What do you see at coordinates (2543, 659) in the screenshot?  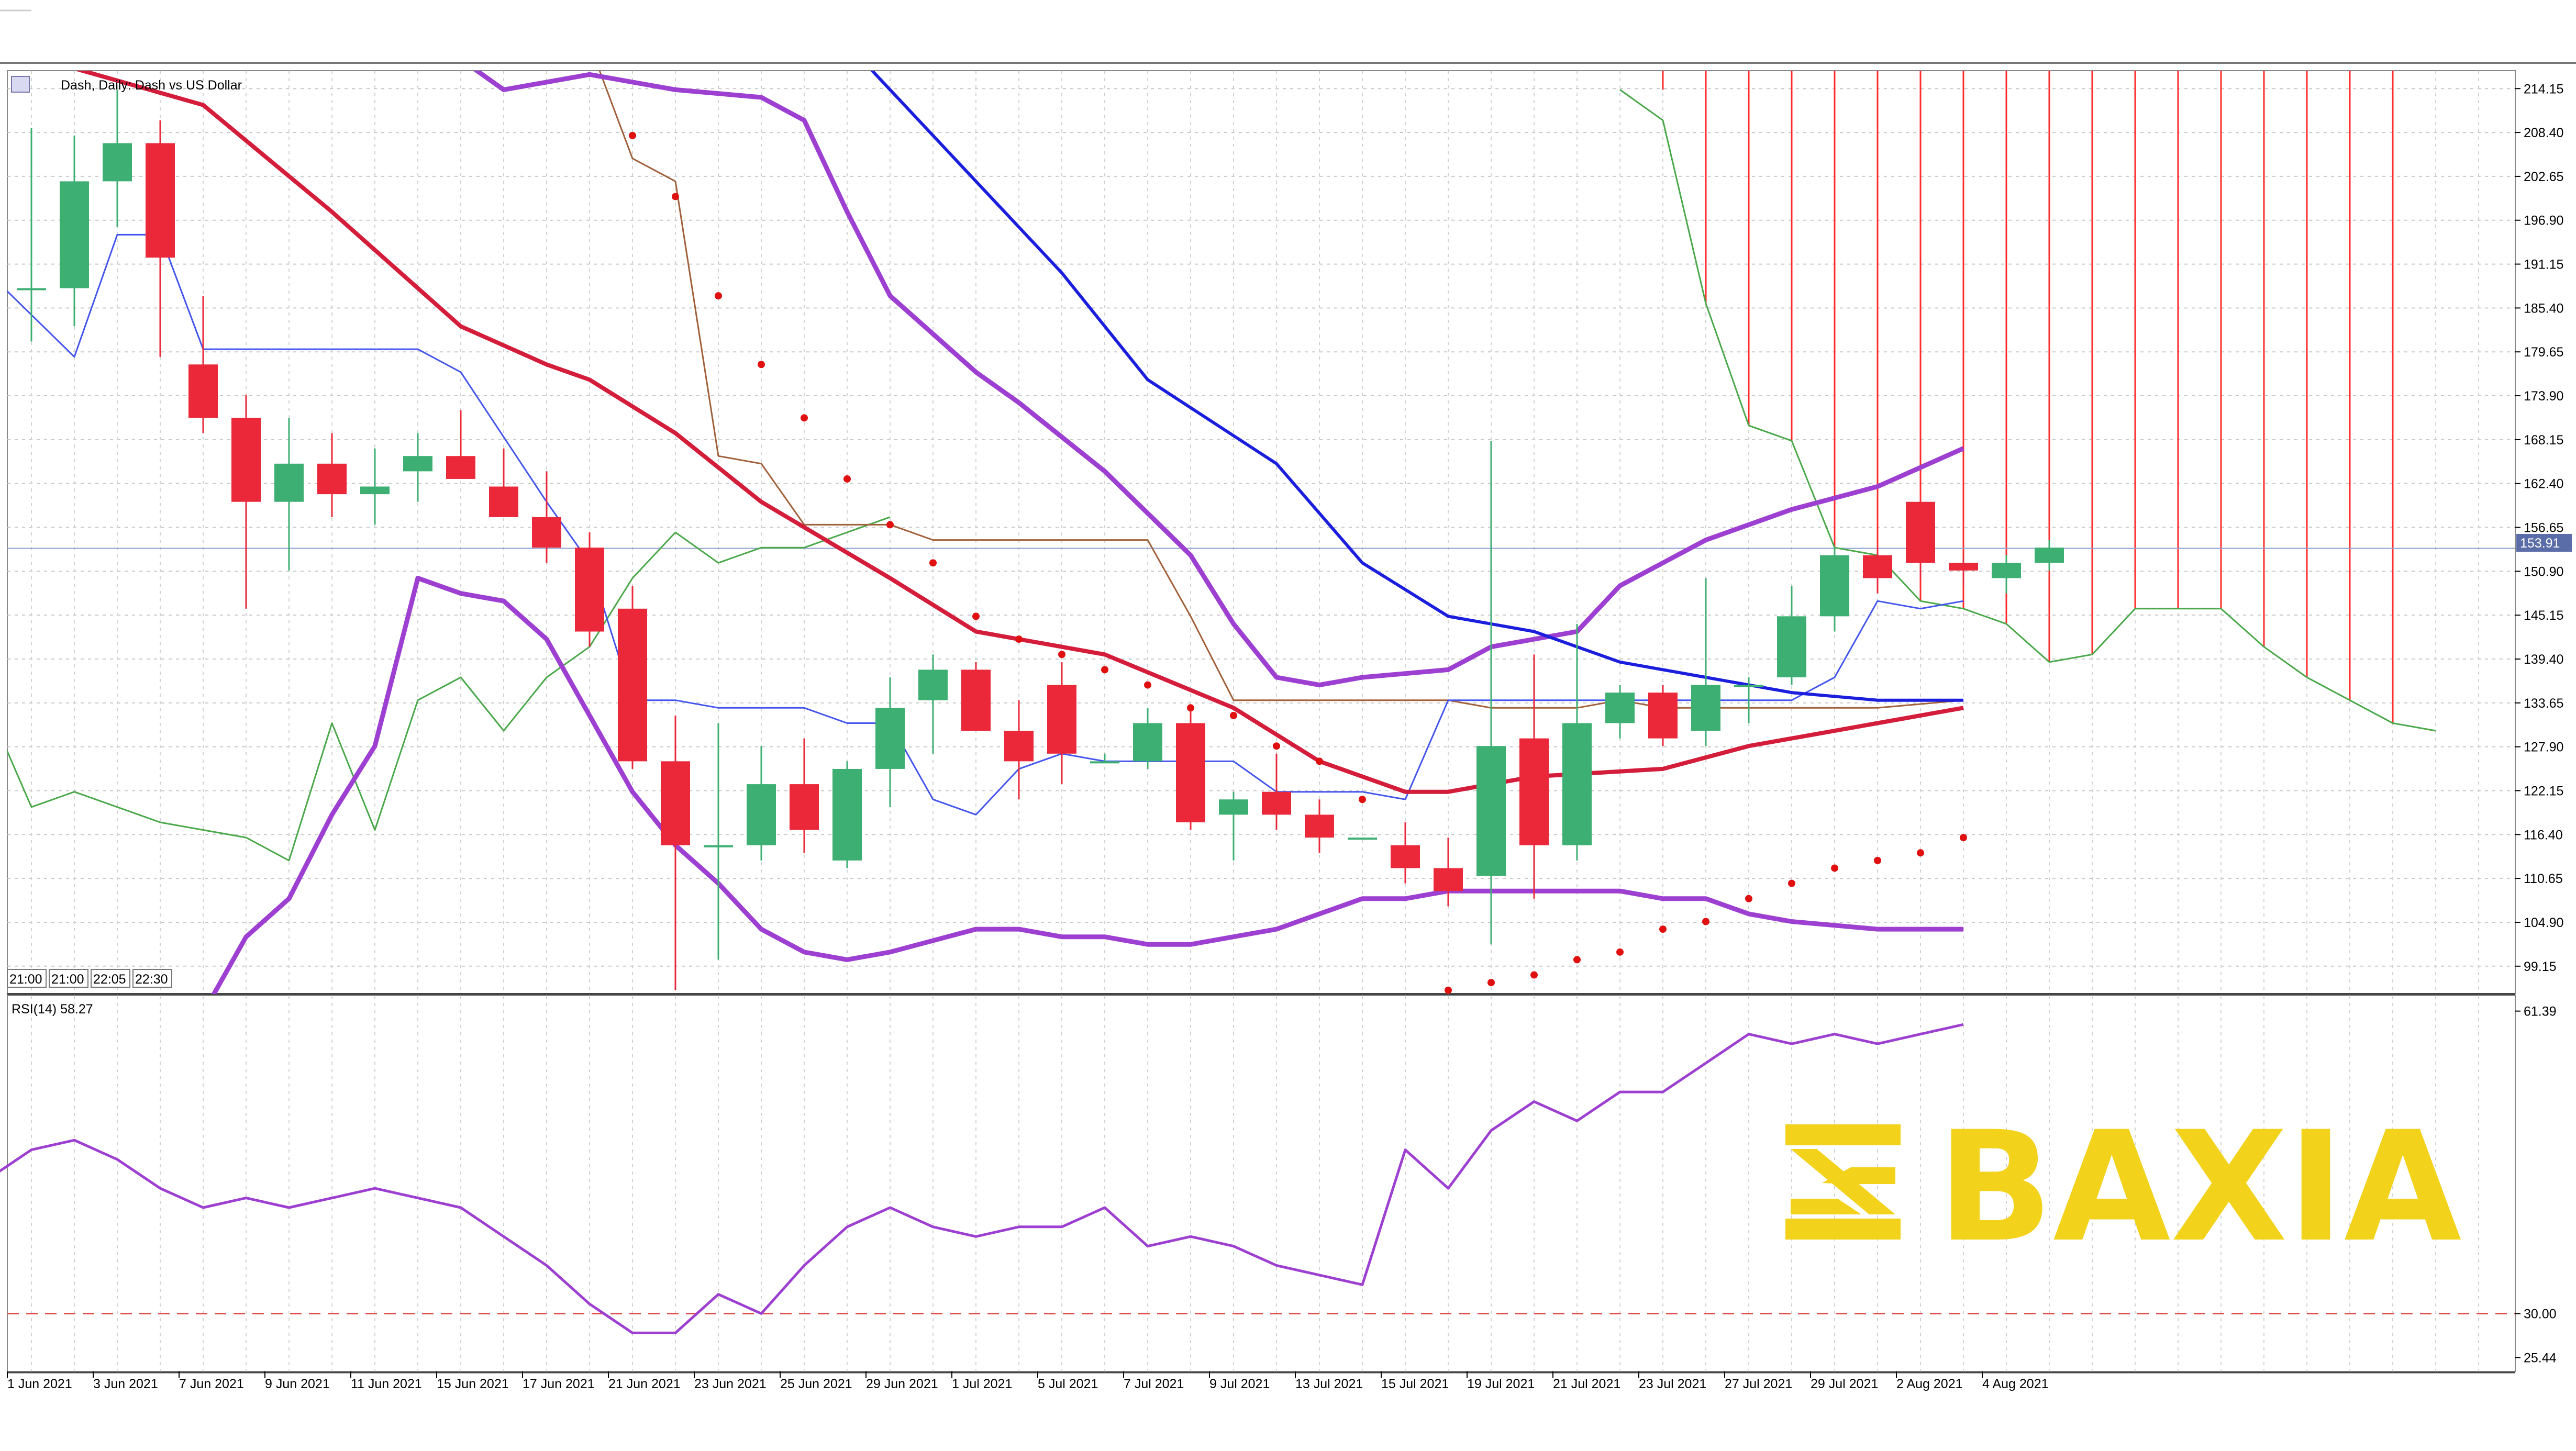 I see `price-tick-13: 139.40` at bounding box center [2543, 659].